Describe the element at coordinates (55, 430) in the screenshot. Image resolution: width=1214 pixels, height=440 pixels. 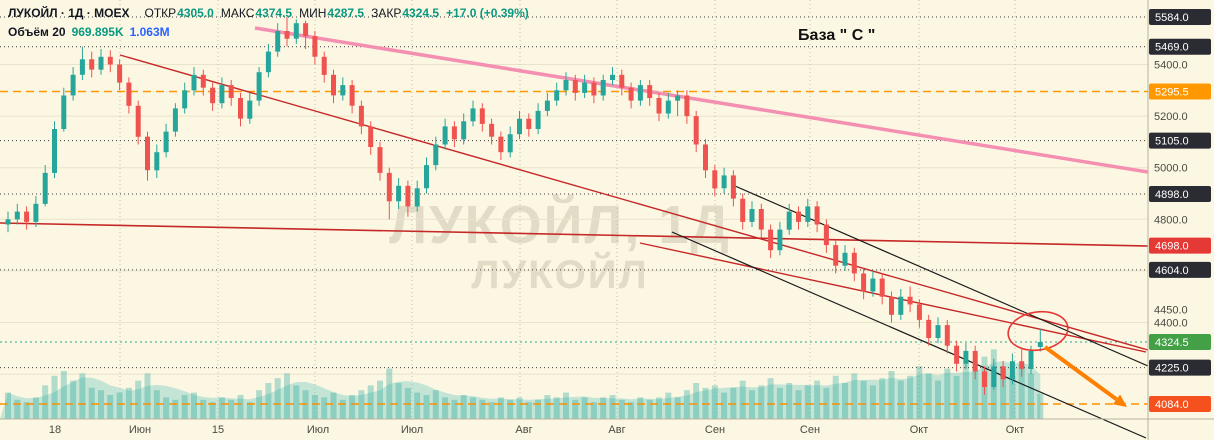
I see `time-axis-label: 18` at that location.